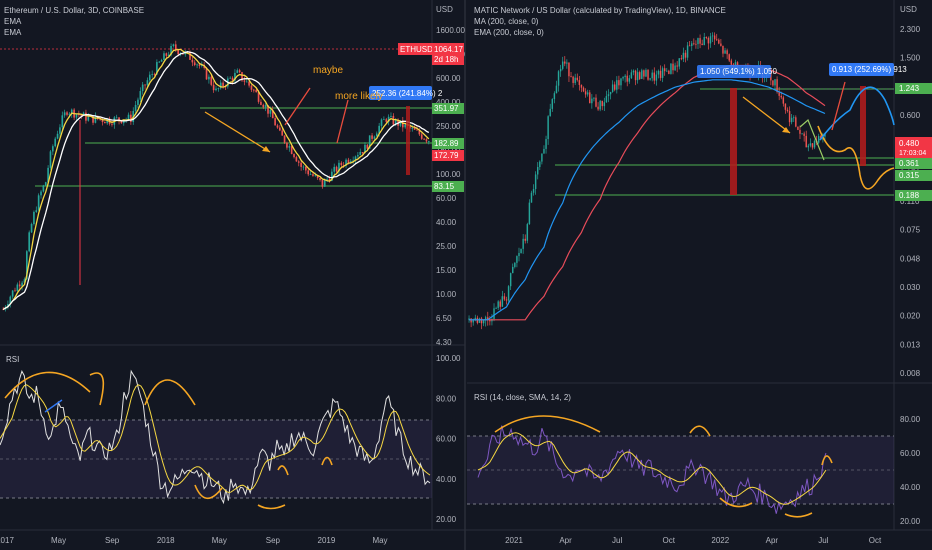 The width and height of the screenshot is (932, 550). I want to click on eth-maybe-arrow, so click(297, 106).